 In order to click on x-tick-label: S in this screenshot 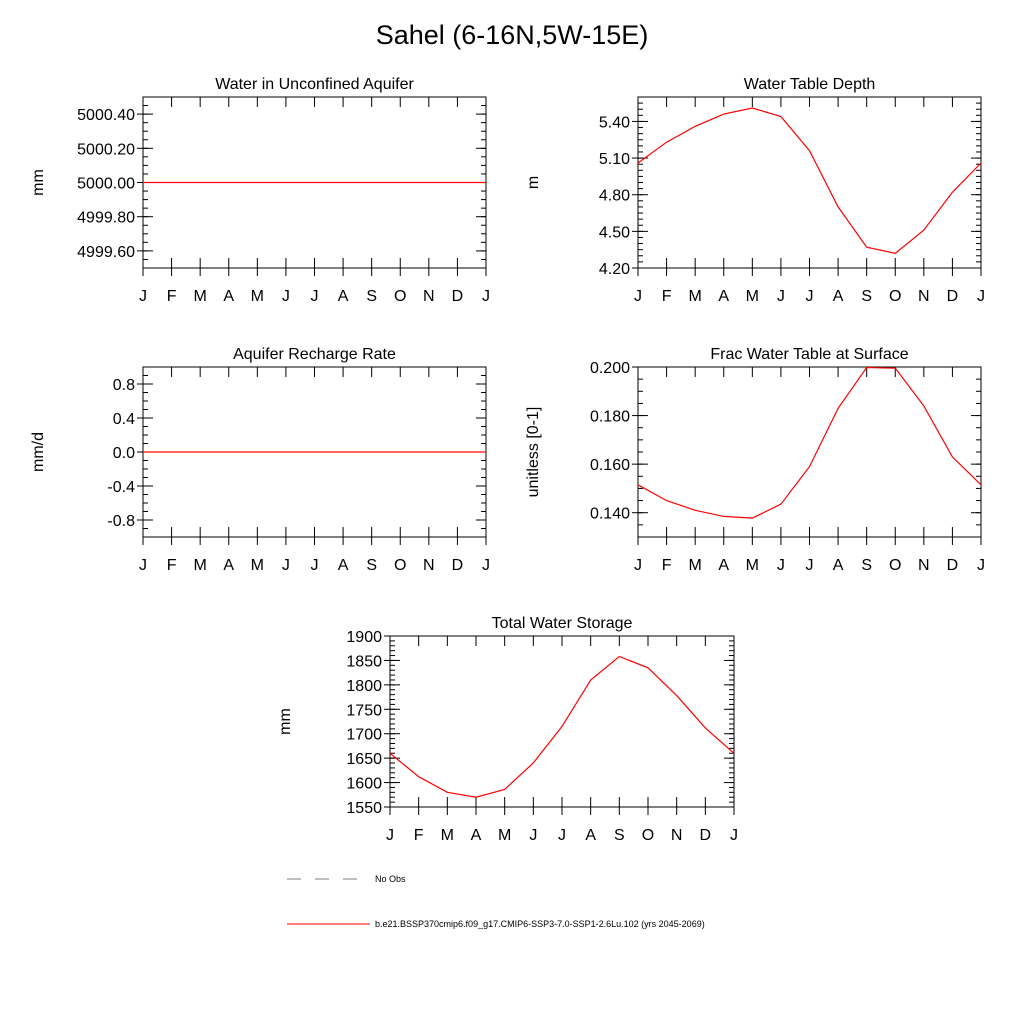, I will do `click(371, 296)`.